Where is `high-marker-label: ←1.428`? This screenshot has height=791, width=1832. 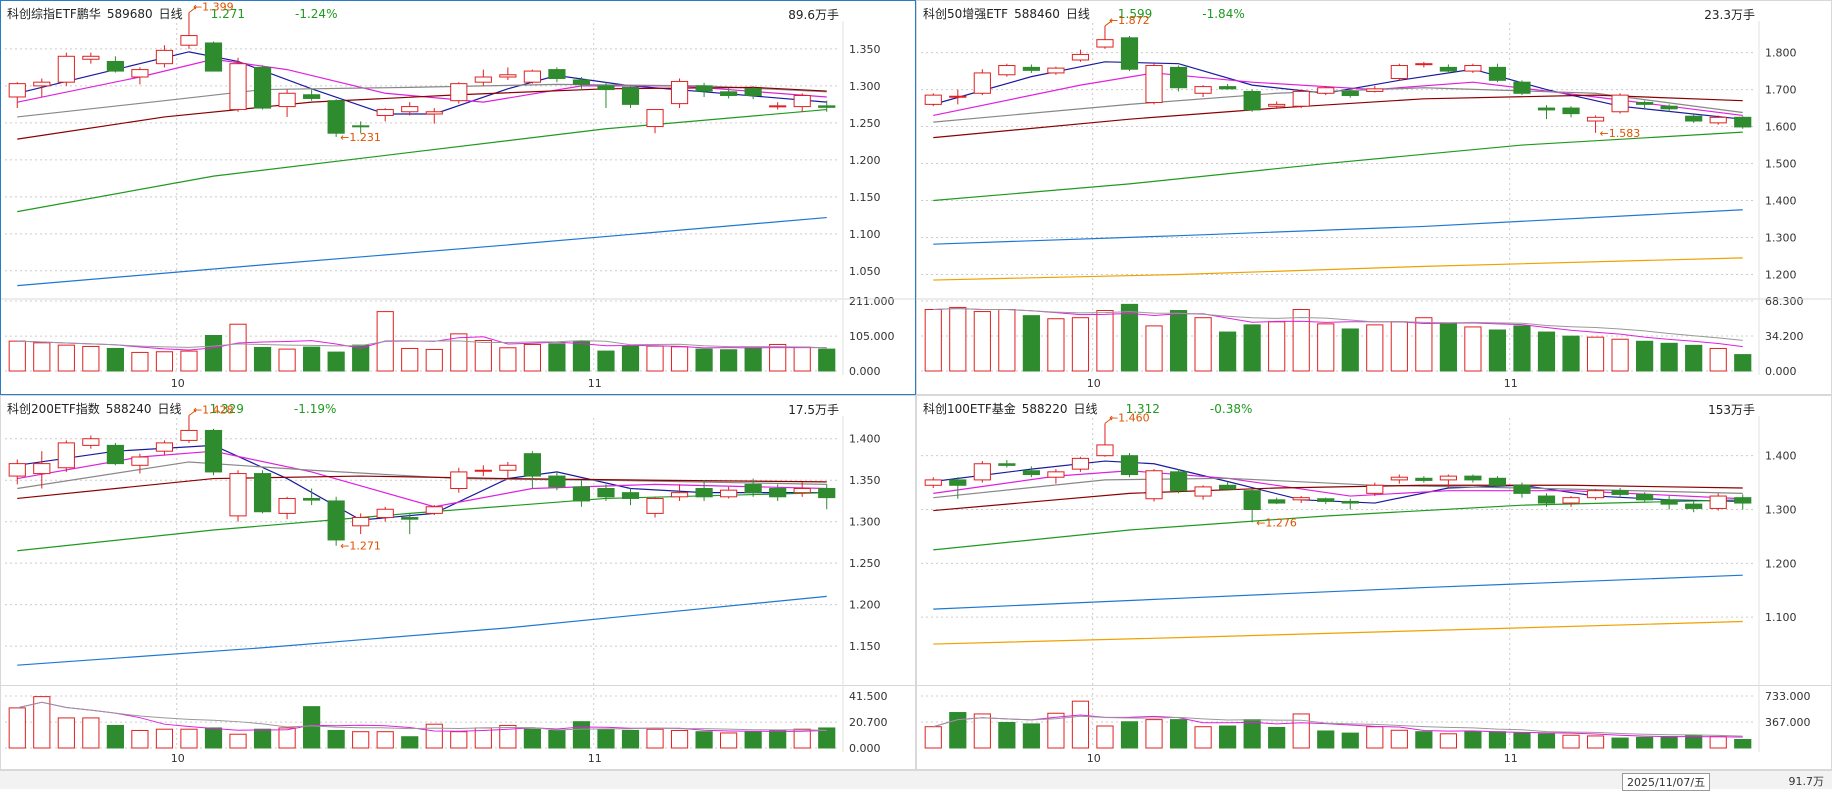
high-marker-label: ←1.428 is located at coordinates (213, 410).